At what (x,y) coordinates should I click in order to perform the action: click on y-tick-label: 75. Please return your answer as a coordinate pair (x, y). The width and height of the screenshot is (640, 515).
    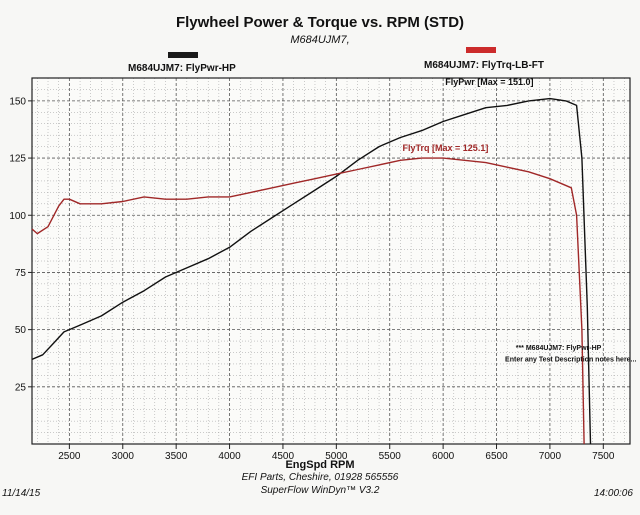
    Looking at the image, I should click on (21, 273).